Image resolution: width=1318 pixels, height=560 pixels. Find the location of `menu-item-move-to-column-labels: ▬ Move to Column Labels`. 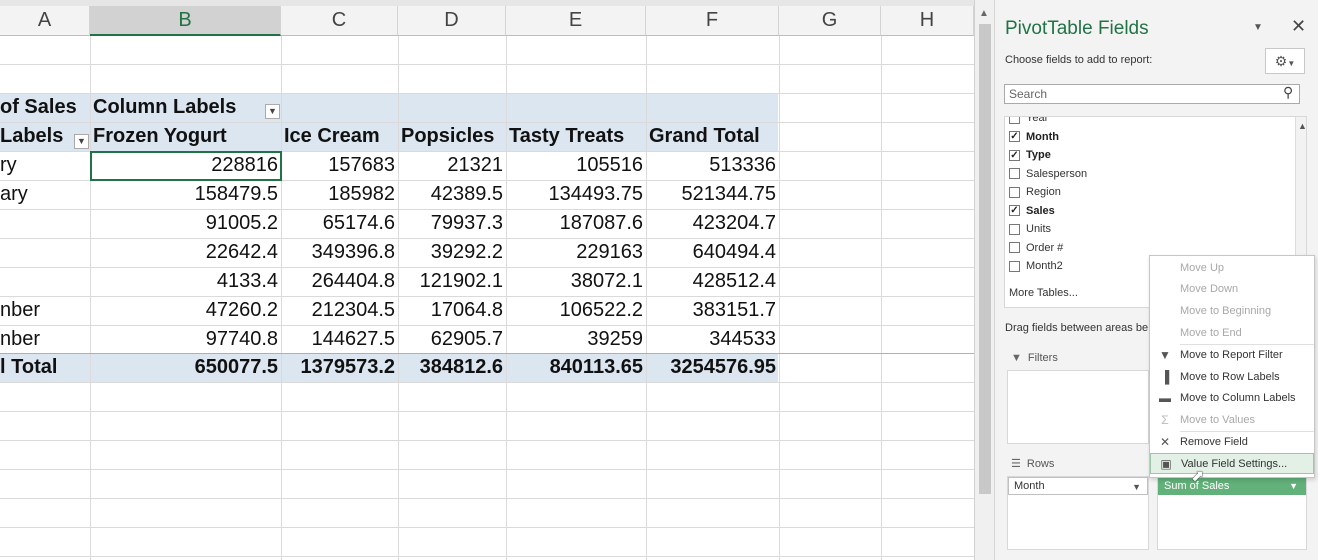

menu-item-move-to-column-labels: ▬ Move to Column Labels is located at coordinates (1232, 398).